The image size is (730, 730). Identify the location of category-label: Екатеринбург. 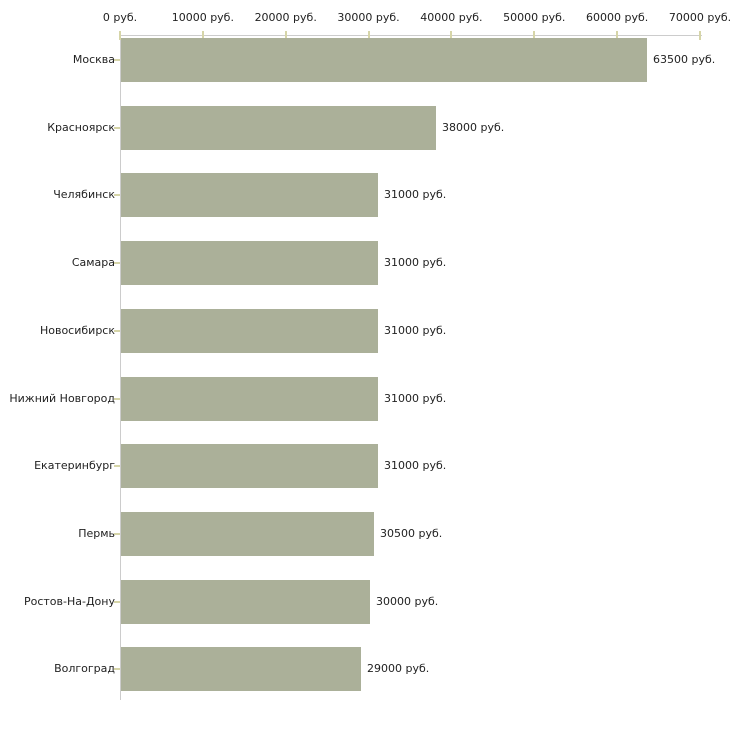
(74, 465).